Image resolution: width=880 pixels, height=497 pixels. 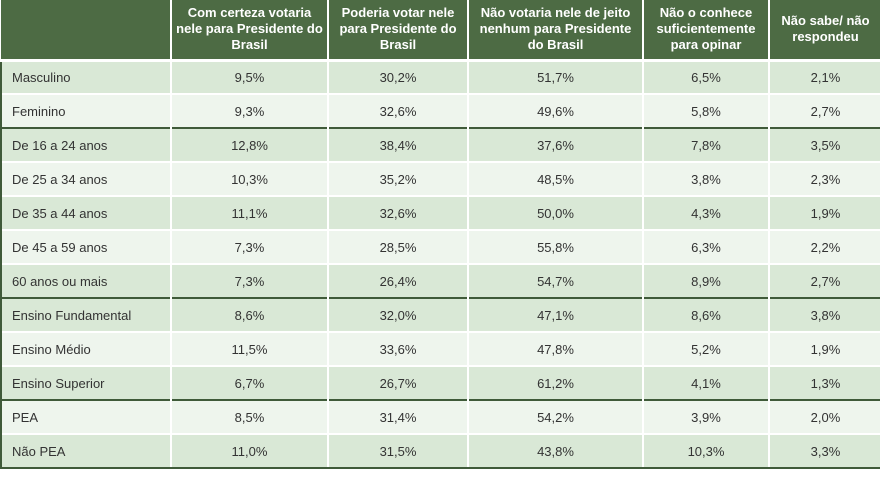 I want to click on value-cell: 11,5%, so click(x=249, y=348).